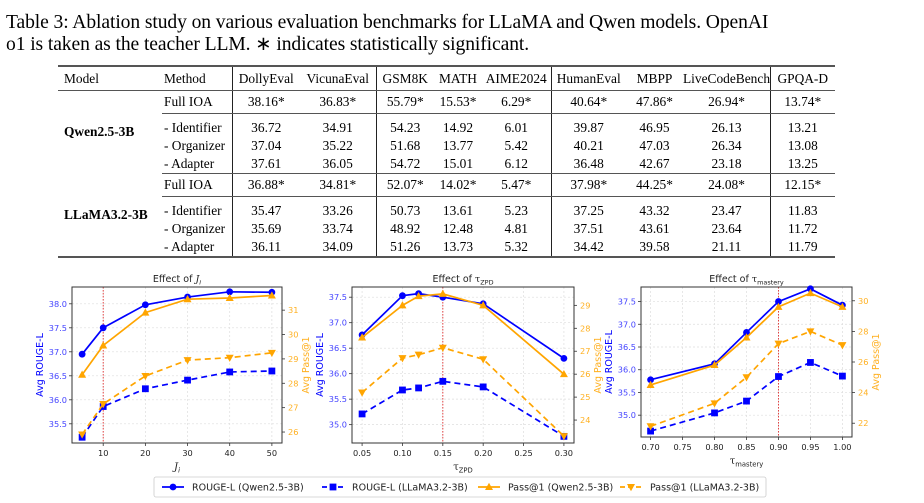 This screenshot has height=503, width=924. Describe the element at coordinates (588, 208) in the screenshot. I see `table-cell: 37.25` at that location.